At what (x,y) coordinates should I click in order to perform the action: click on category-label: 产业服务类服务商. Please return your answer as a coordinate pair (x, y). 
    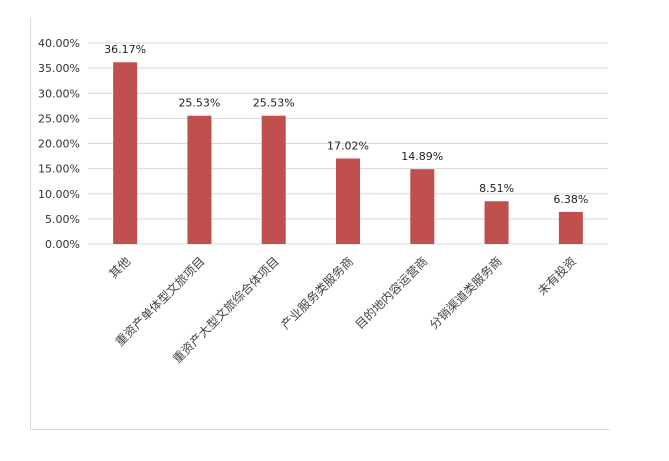
    Looking at the image, I should click on (317, 293).